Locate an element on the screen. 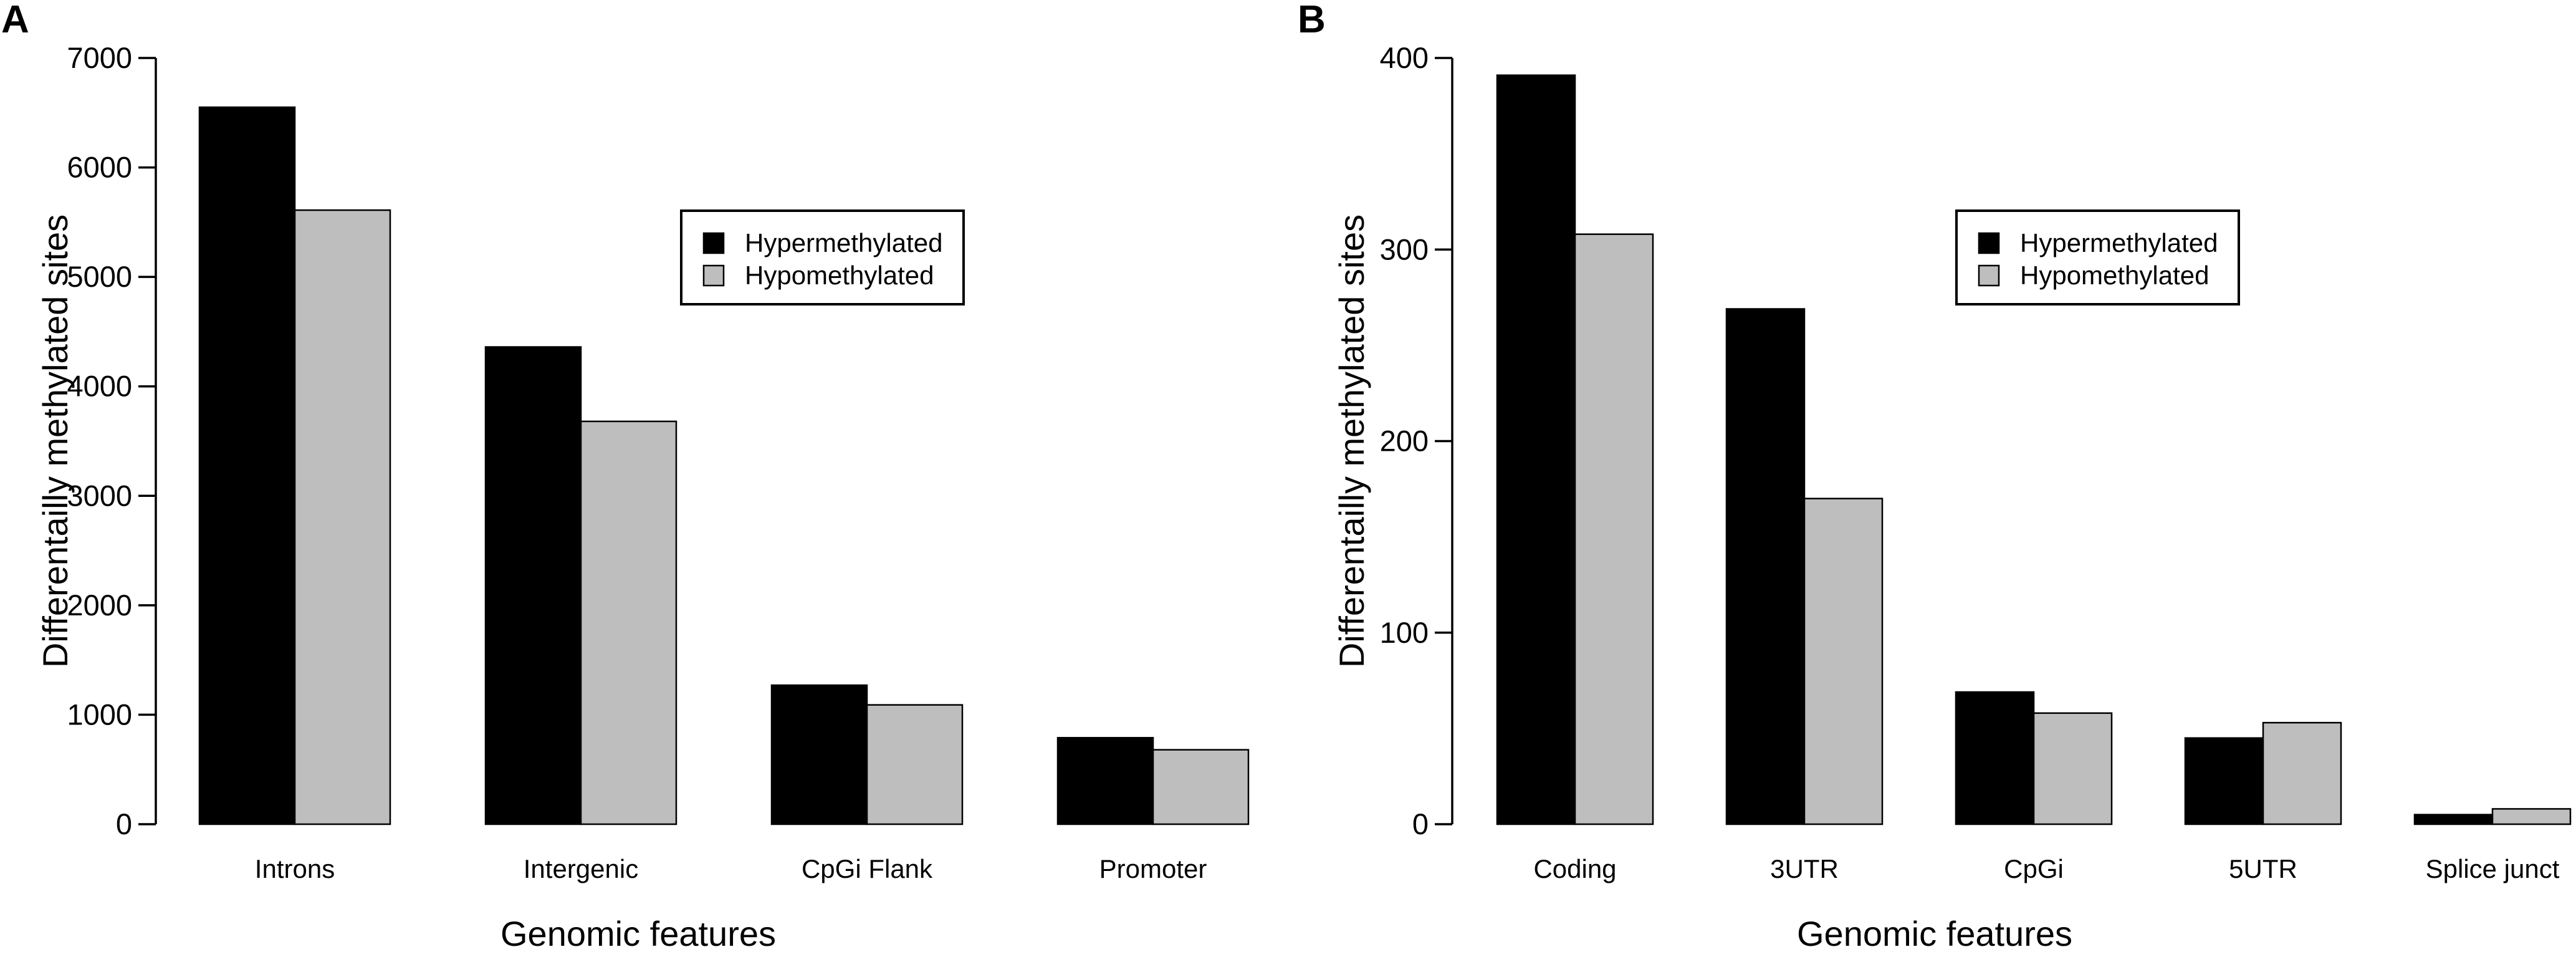  category-label: Intergenic is located at coordinates (581, 869).